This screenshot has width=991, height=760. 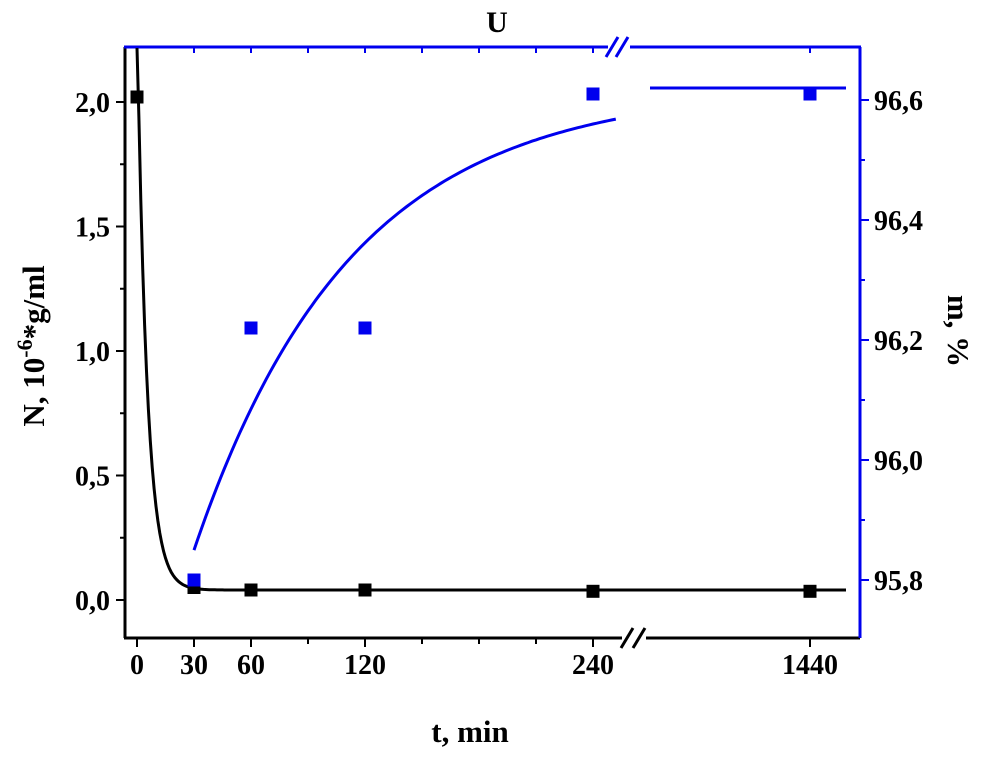 What do you see at coordinates (898, 341) in the screenshot?
I see `y-right-tick-label: 96,2` at bounding box center [898, 341].